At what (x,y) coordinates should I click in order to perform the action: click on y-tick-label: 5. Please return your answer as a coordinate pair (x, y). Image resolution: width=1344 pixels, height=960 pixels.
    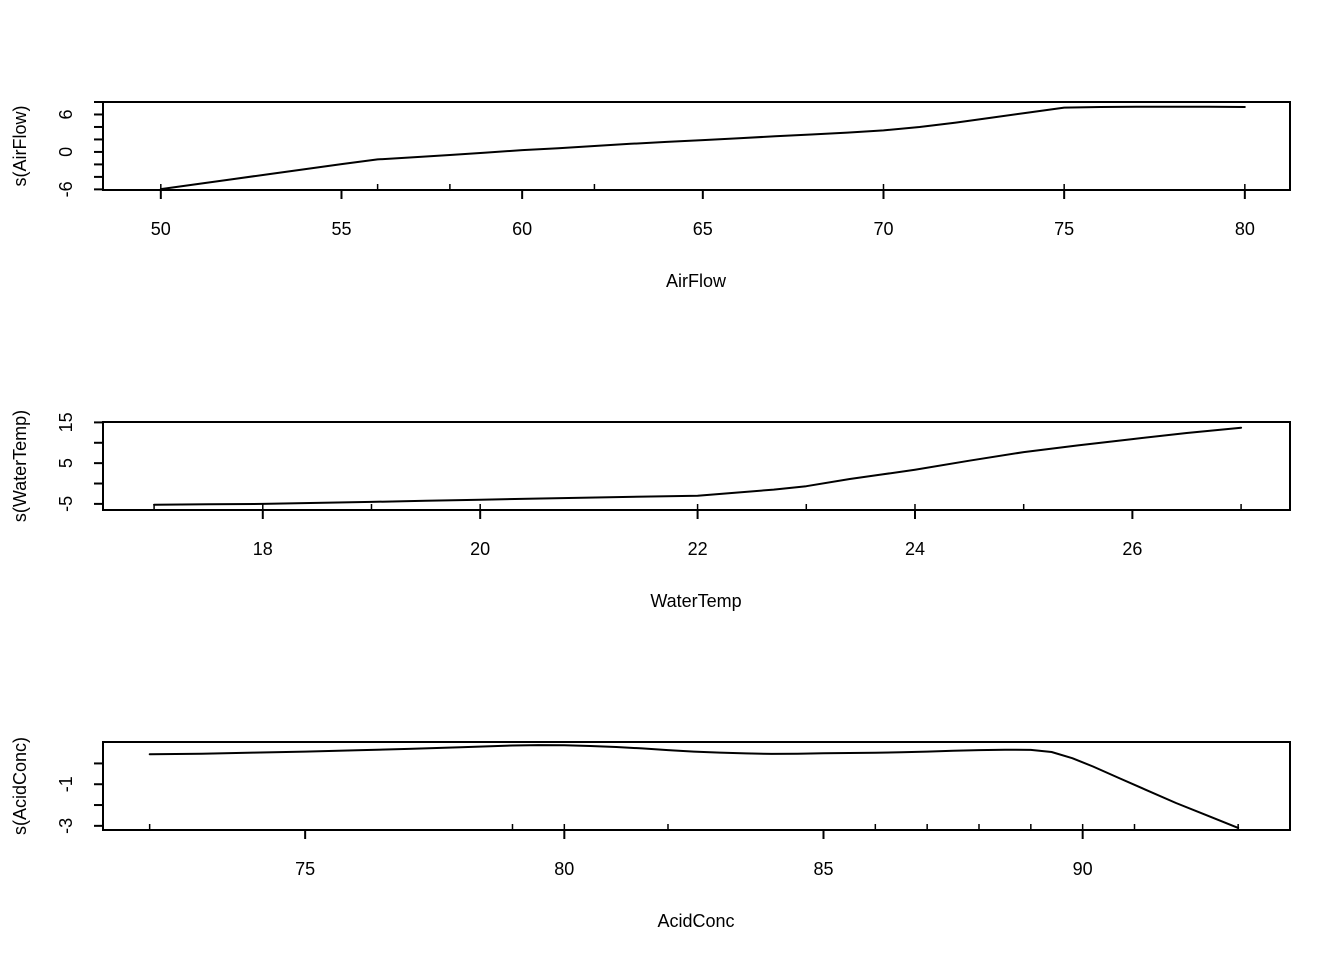
    Looking at the image, I should click on (66, 463).